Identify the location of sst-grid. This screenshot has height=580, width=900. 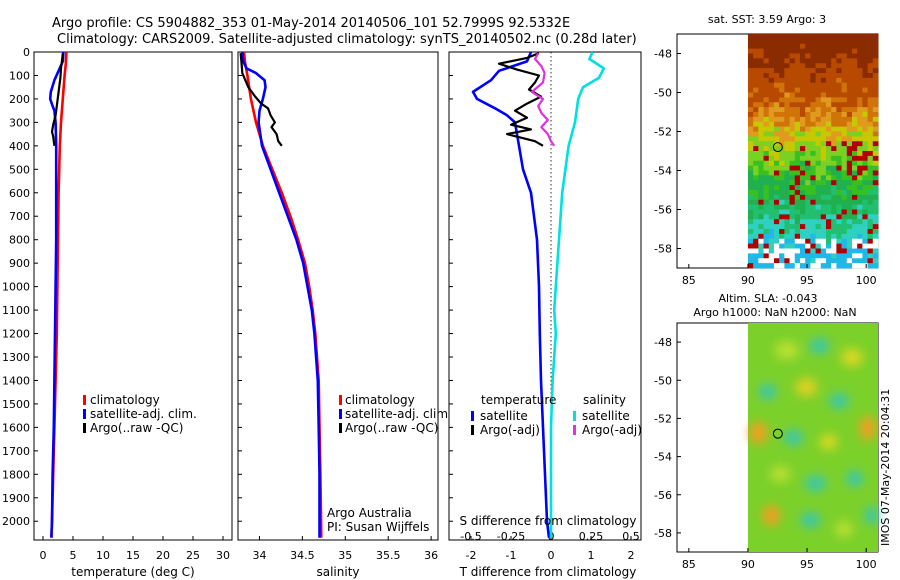
(813, 151).